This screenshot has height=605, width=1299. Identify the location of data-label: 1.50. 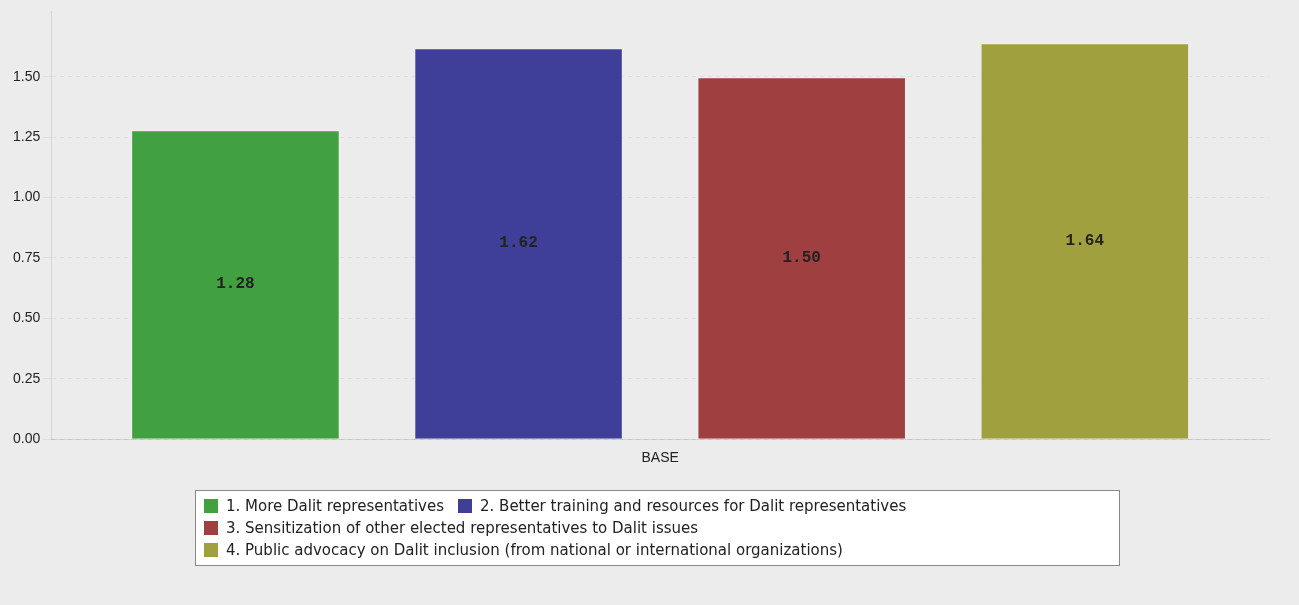
(801, 257).